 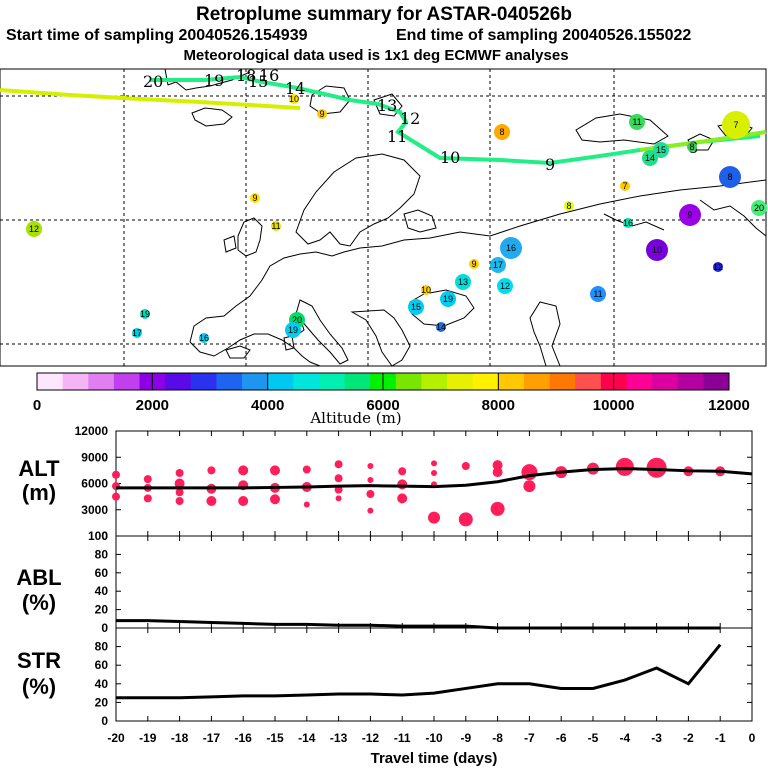 What do you see at coordinates (148, 738) in the screenshot?
I see `x-tick-label: -19` at bounding box center [148, 738].